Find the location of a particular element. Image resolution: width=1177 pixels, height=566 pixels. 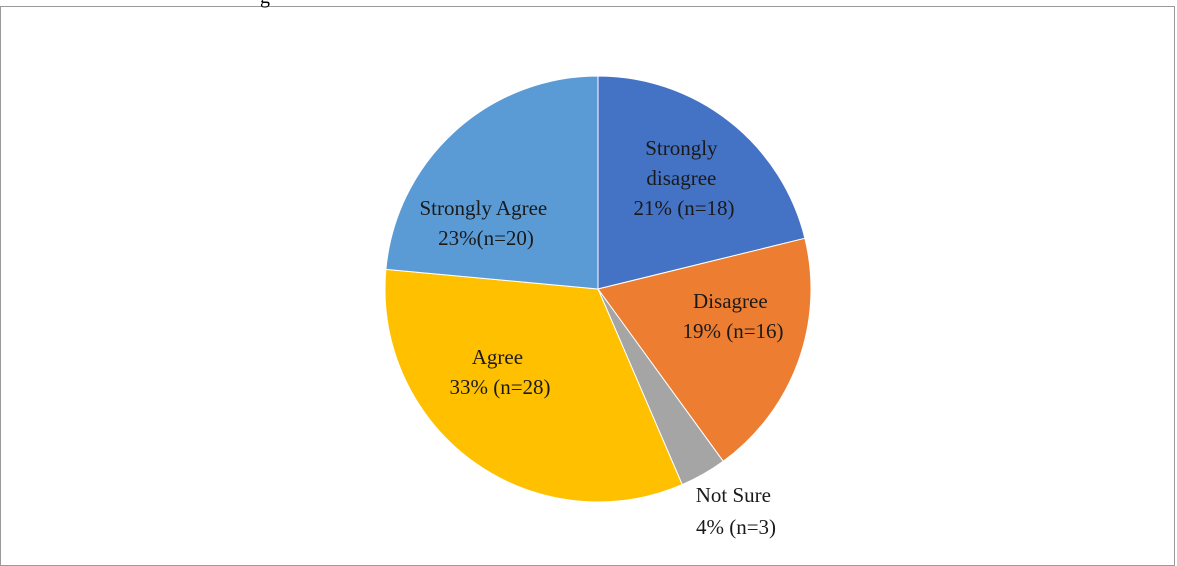

pie-slice-agree is located at coordinates (533, 385).